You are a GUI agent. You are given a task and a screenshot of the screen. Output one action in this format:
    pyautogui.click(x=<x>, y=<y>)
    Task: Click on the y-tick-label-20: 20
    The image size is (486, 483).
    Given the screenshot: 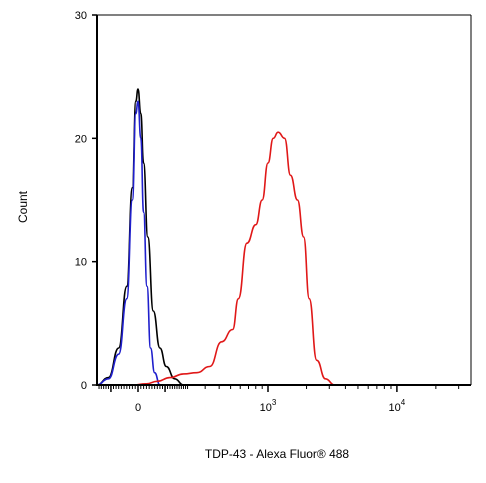 What is the action you would take?
    pyautogui.click(x=81, y=139)
    